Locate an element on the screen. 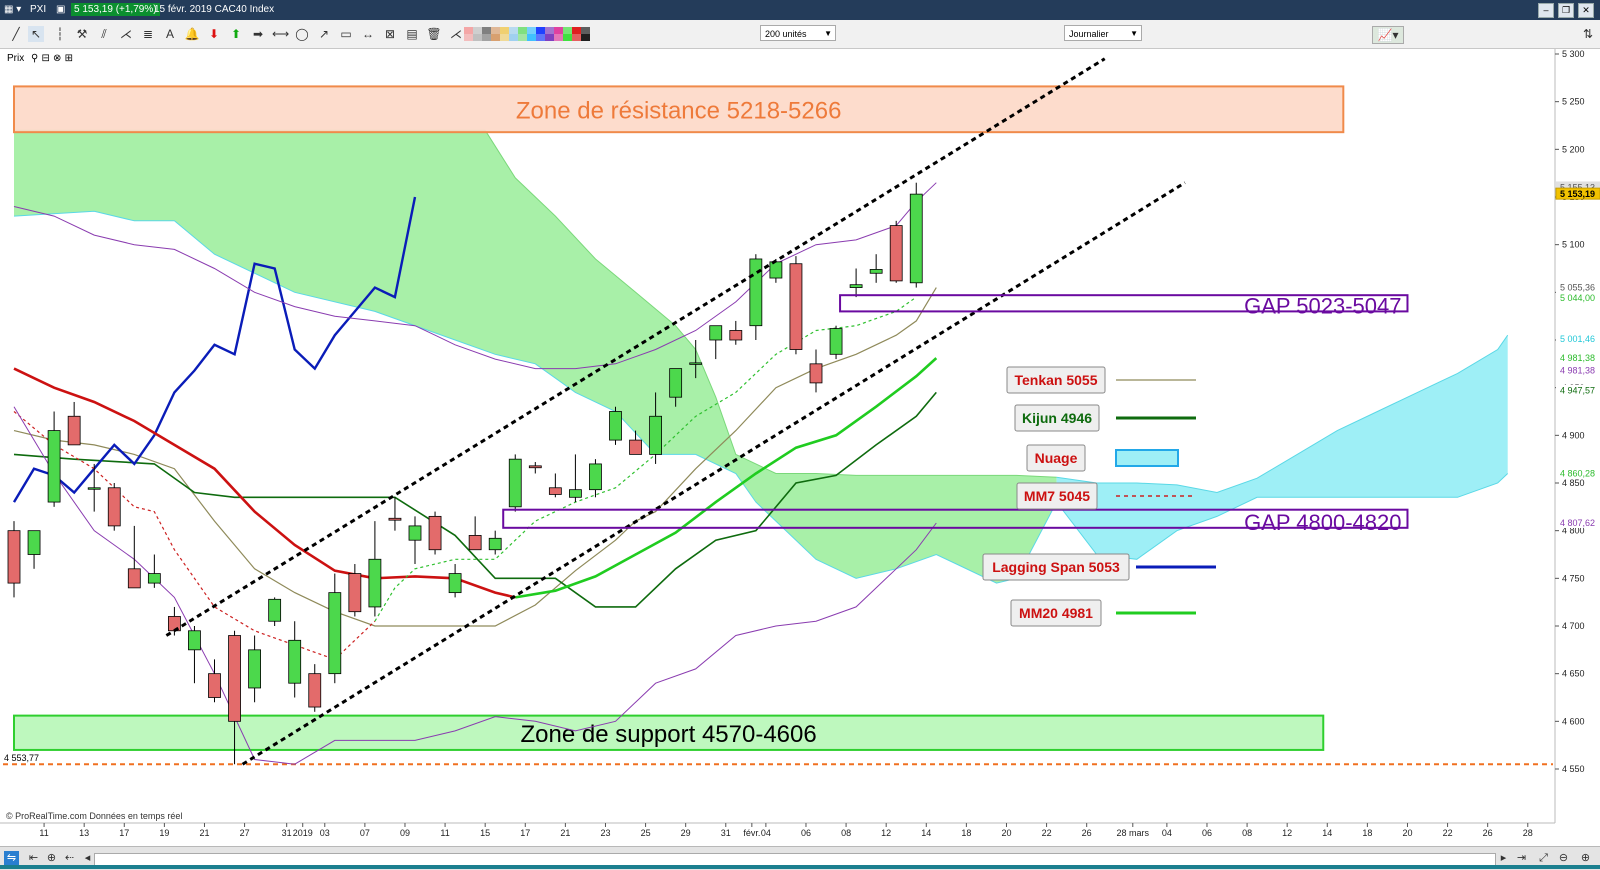 The width and height of the screenshot is (1600, 870). price-marker-label: 4 981,38 is located at coordinates (1577, 371).